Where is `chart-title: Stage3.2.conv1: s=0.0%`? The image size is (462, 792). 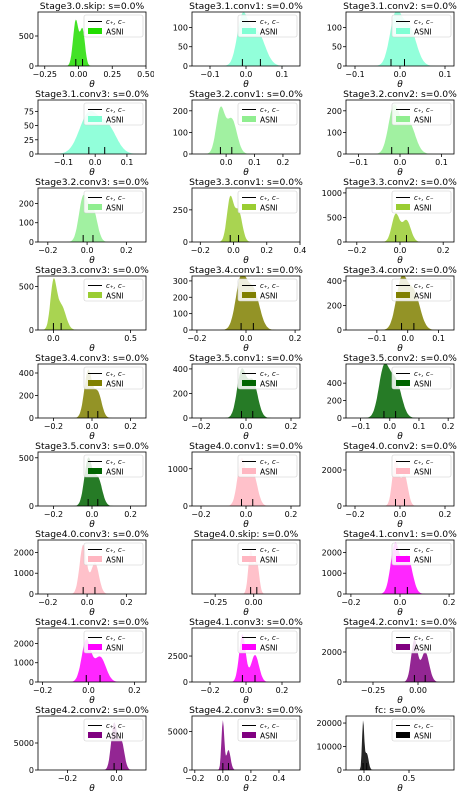
chart-title: Stage3.2.conv1: s=0.0% is located at coordinates (246, 94).